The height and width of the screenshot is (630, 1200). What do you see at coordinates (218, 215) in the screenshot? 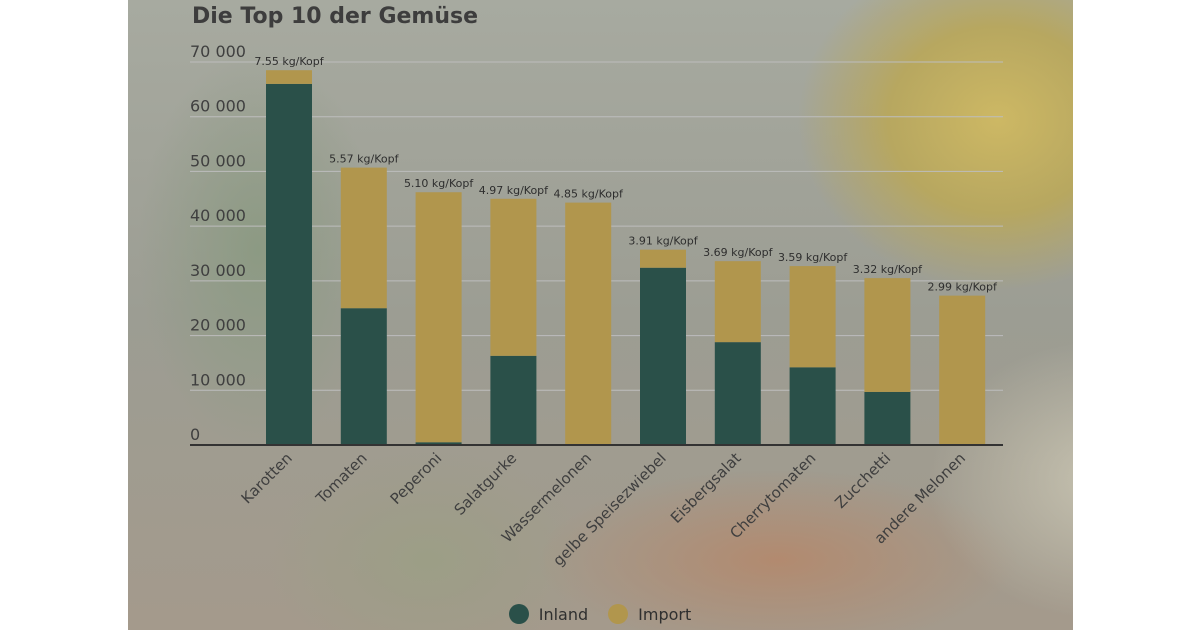
I see `y-tick-label: 40 000` at bounding box center [218, 215].